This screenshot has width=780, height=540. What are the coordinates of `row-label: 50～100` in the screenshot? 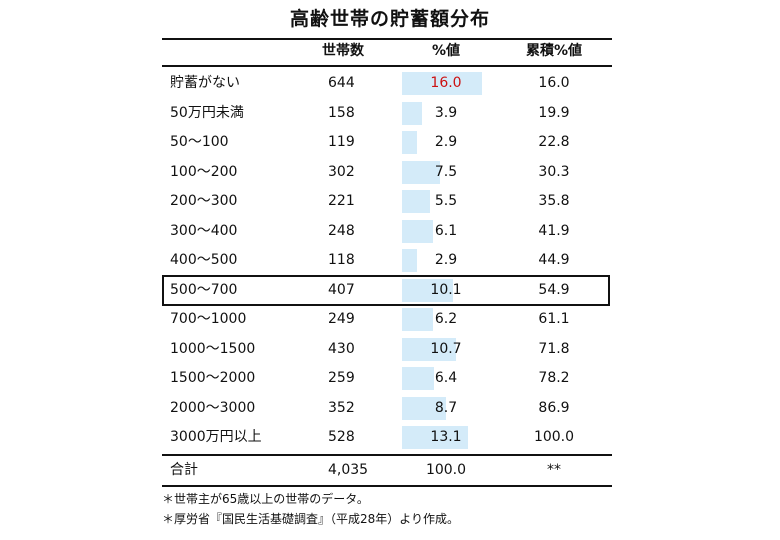 It's located at (199, 142).